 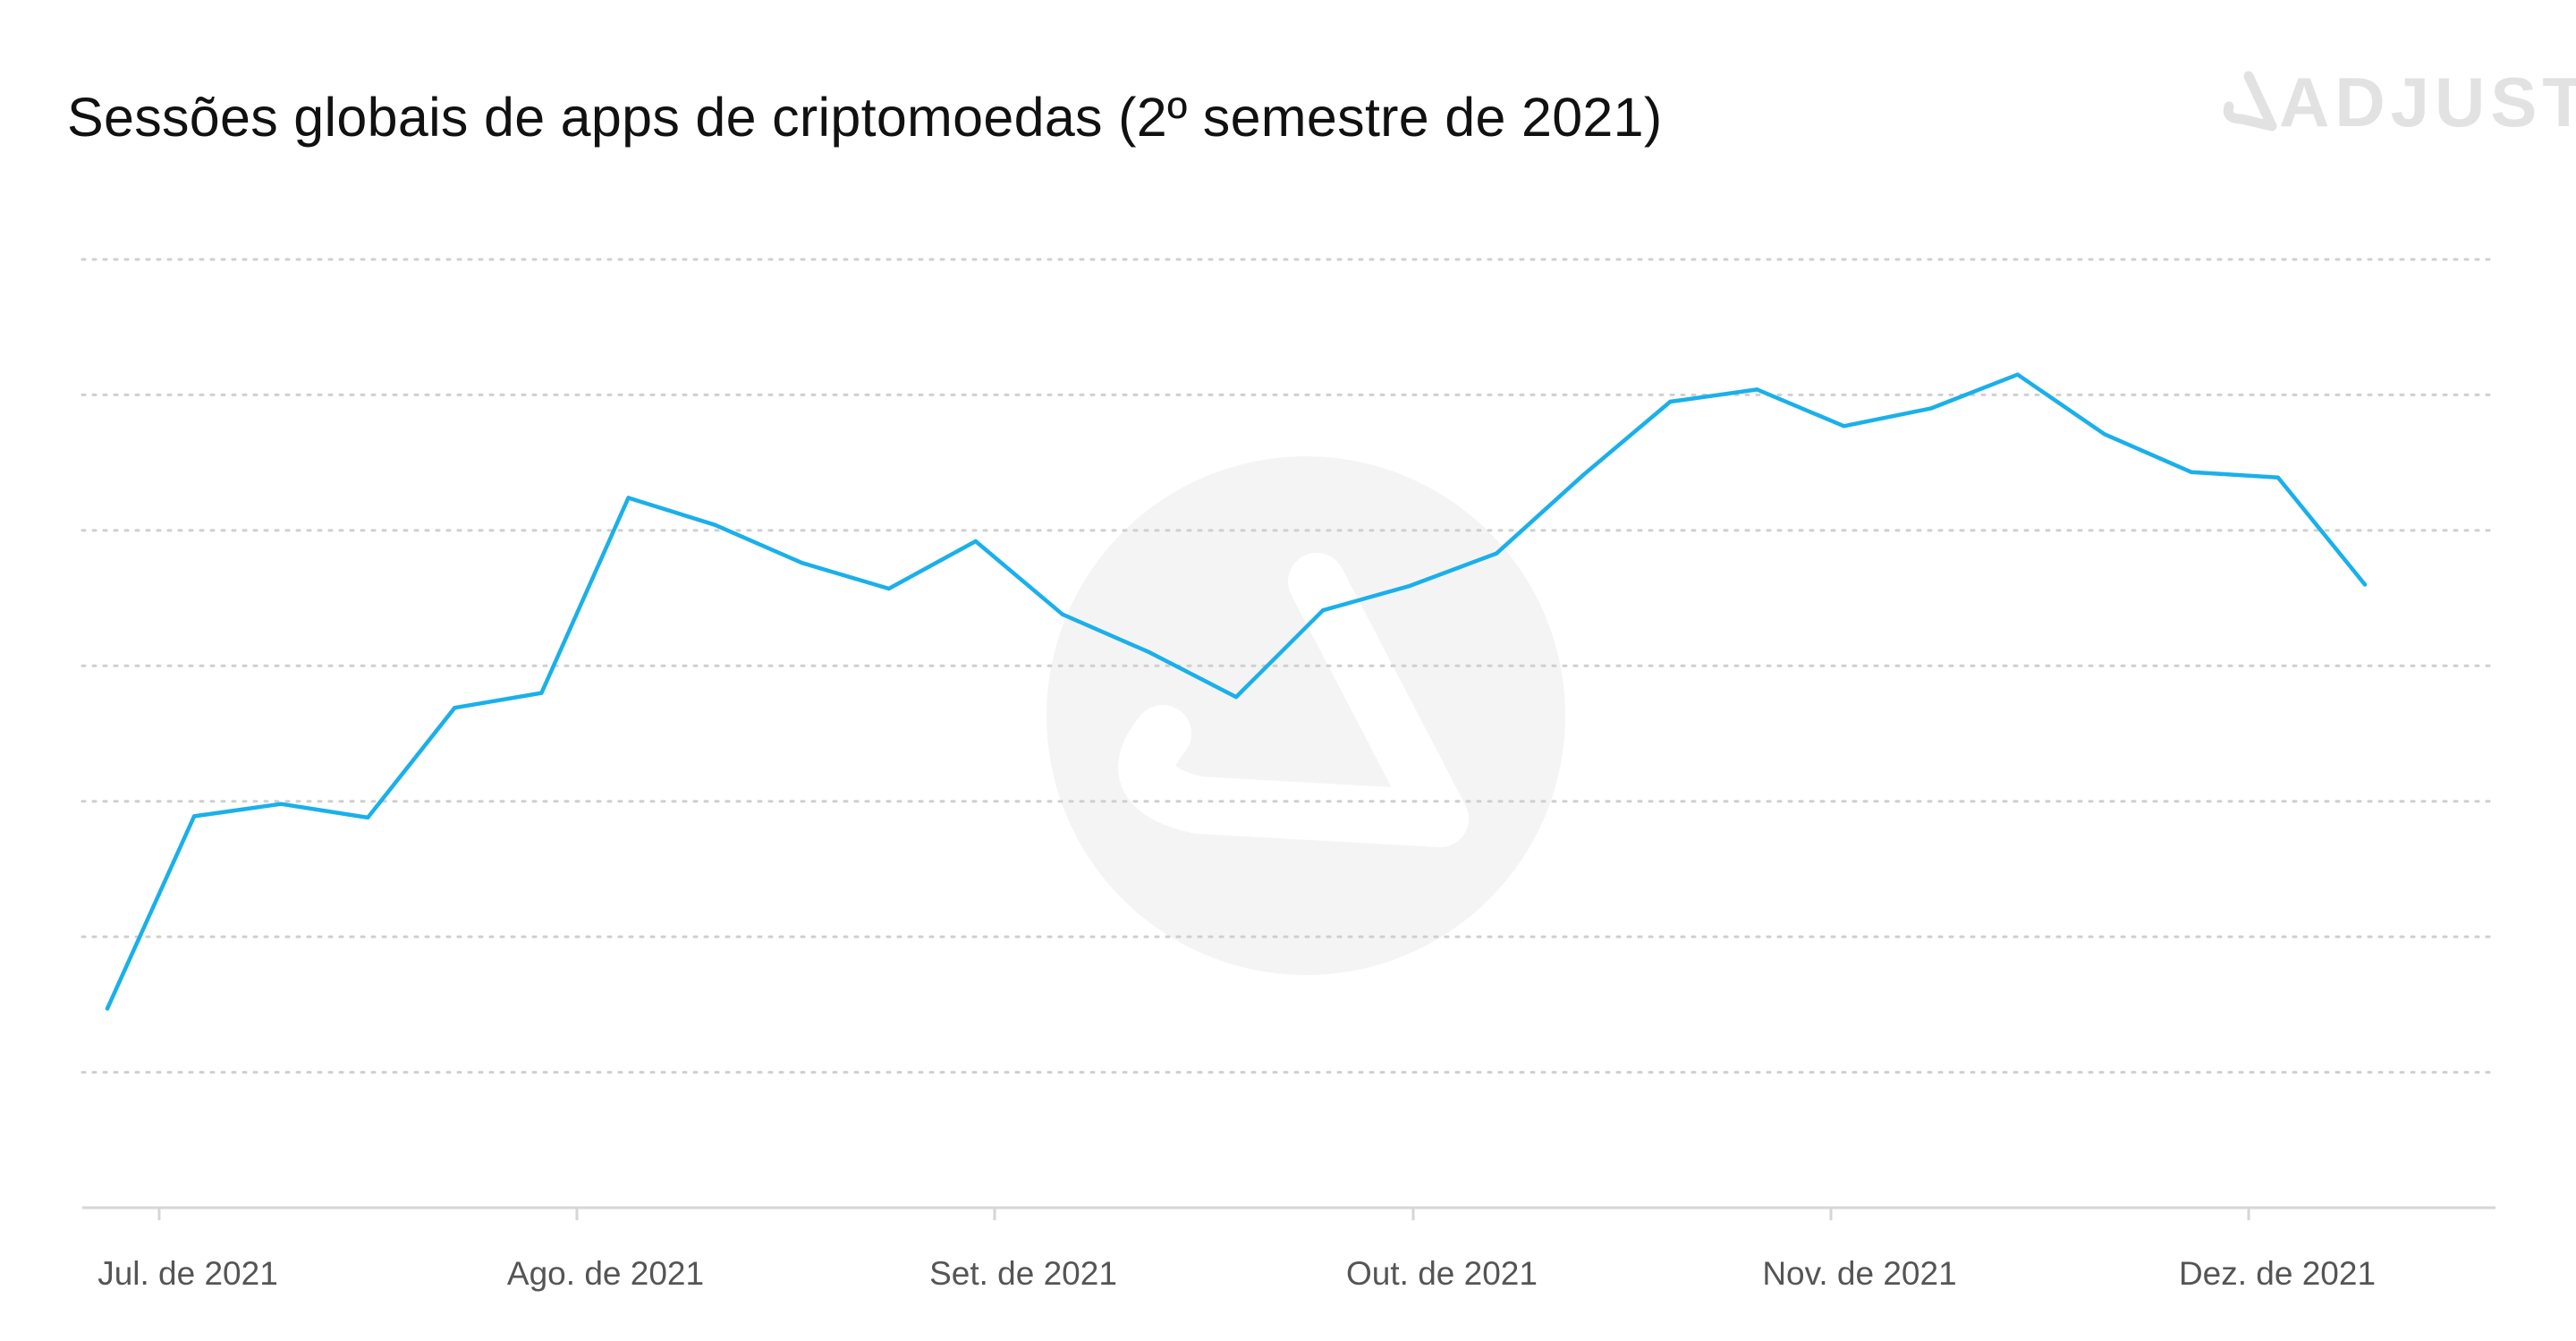 What do you see at coordinates (1442, 1273) in the screenshot?
I see `x-tick-label: Out. de 2021` at bounding box center [1442, 1273].